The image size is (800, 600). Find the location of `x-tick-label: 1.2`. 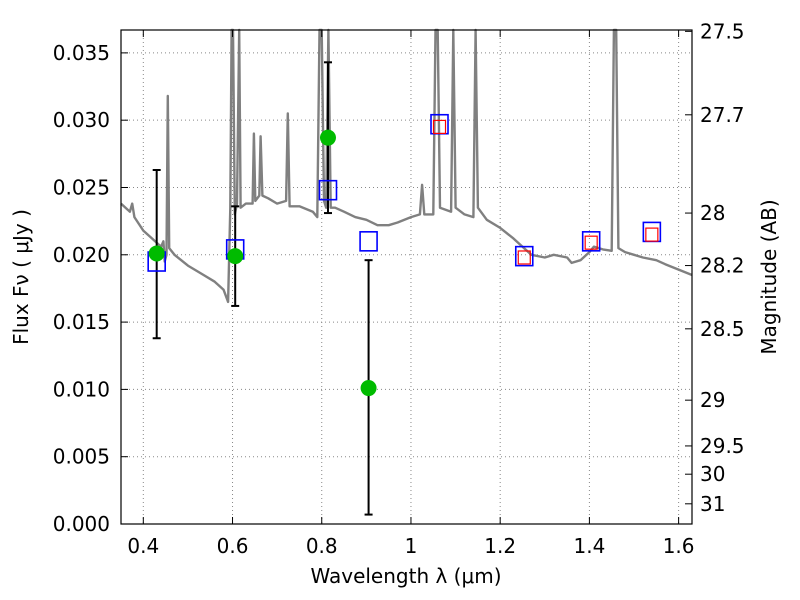

x-tick-label: 1.2 is located at coordinates (500, 546).